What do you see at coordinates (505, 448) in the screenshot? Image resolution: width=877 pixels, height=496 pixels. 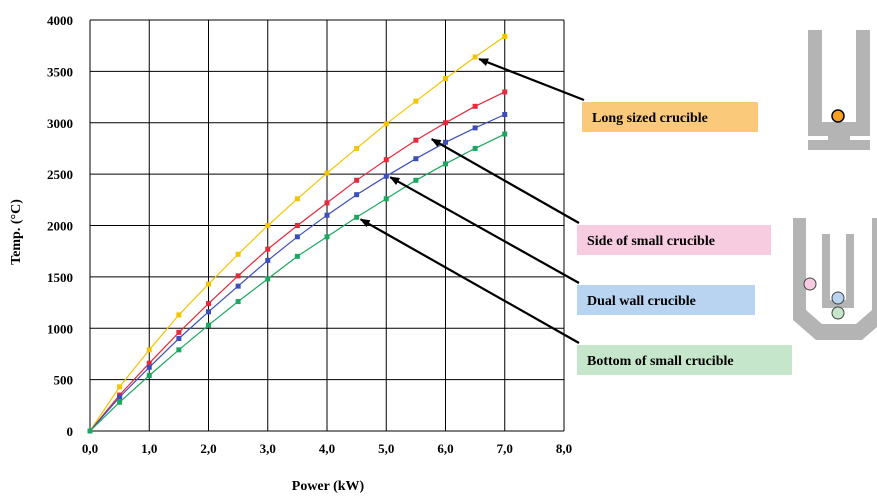 I see `x-tick-label: 7,0` at bounding box center [505, 448].